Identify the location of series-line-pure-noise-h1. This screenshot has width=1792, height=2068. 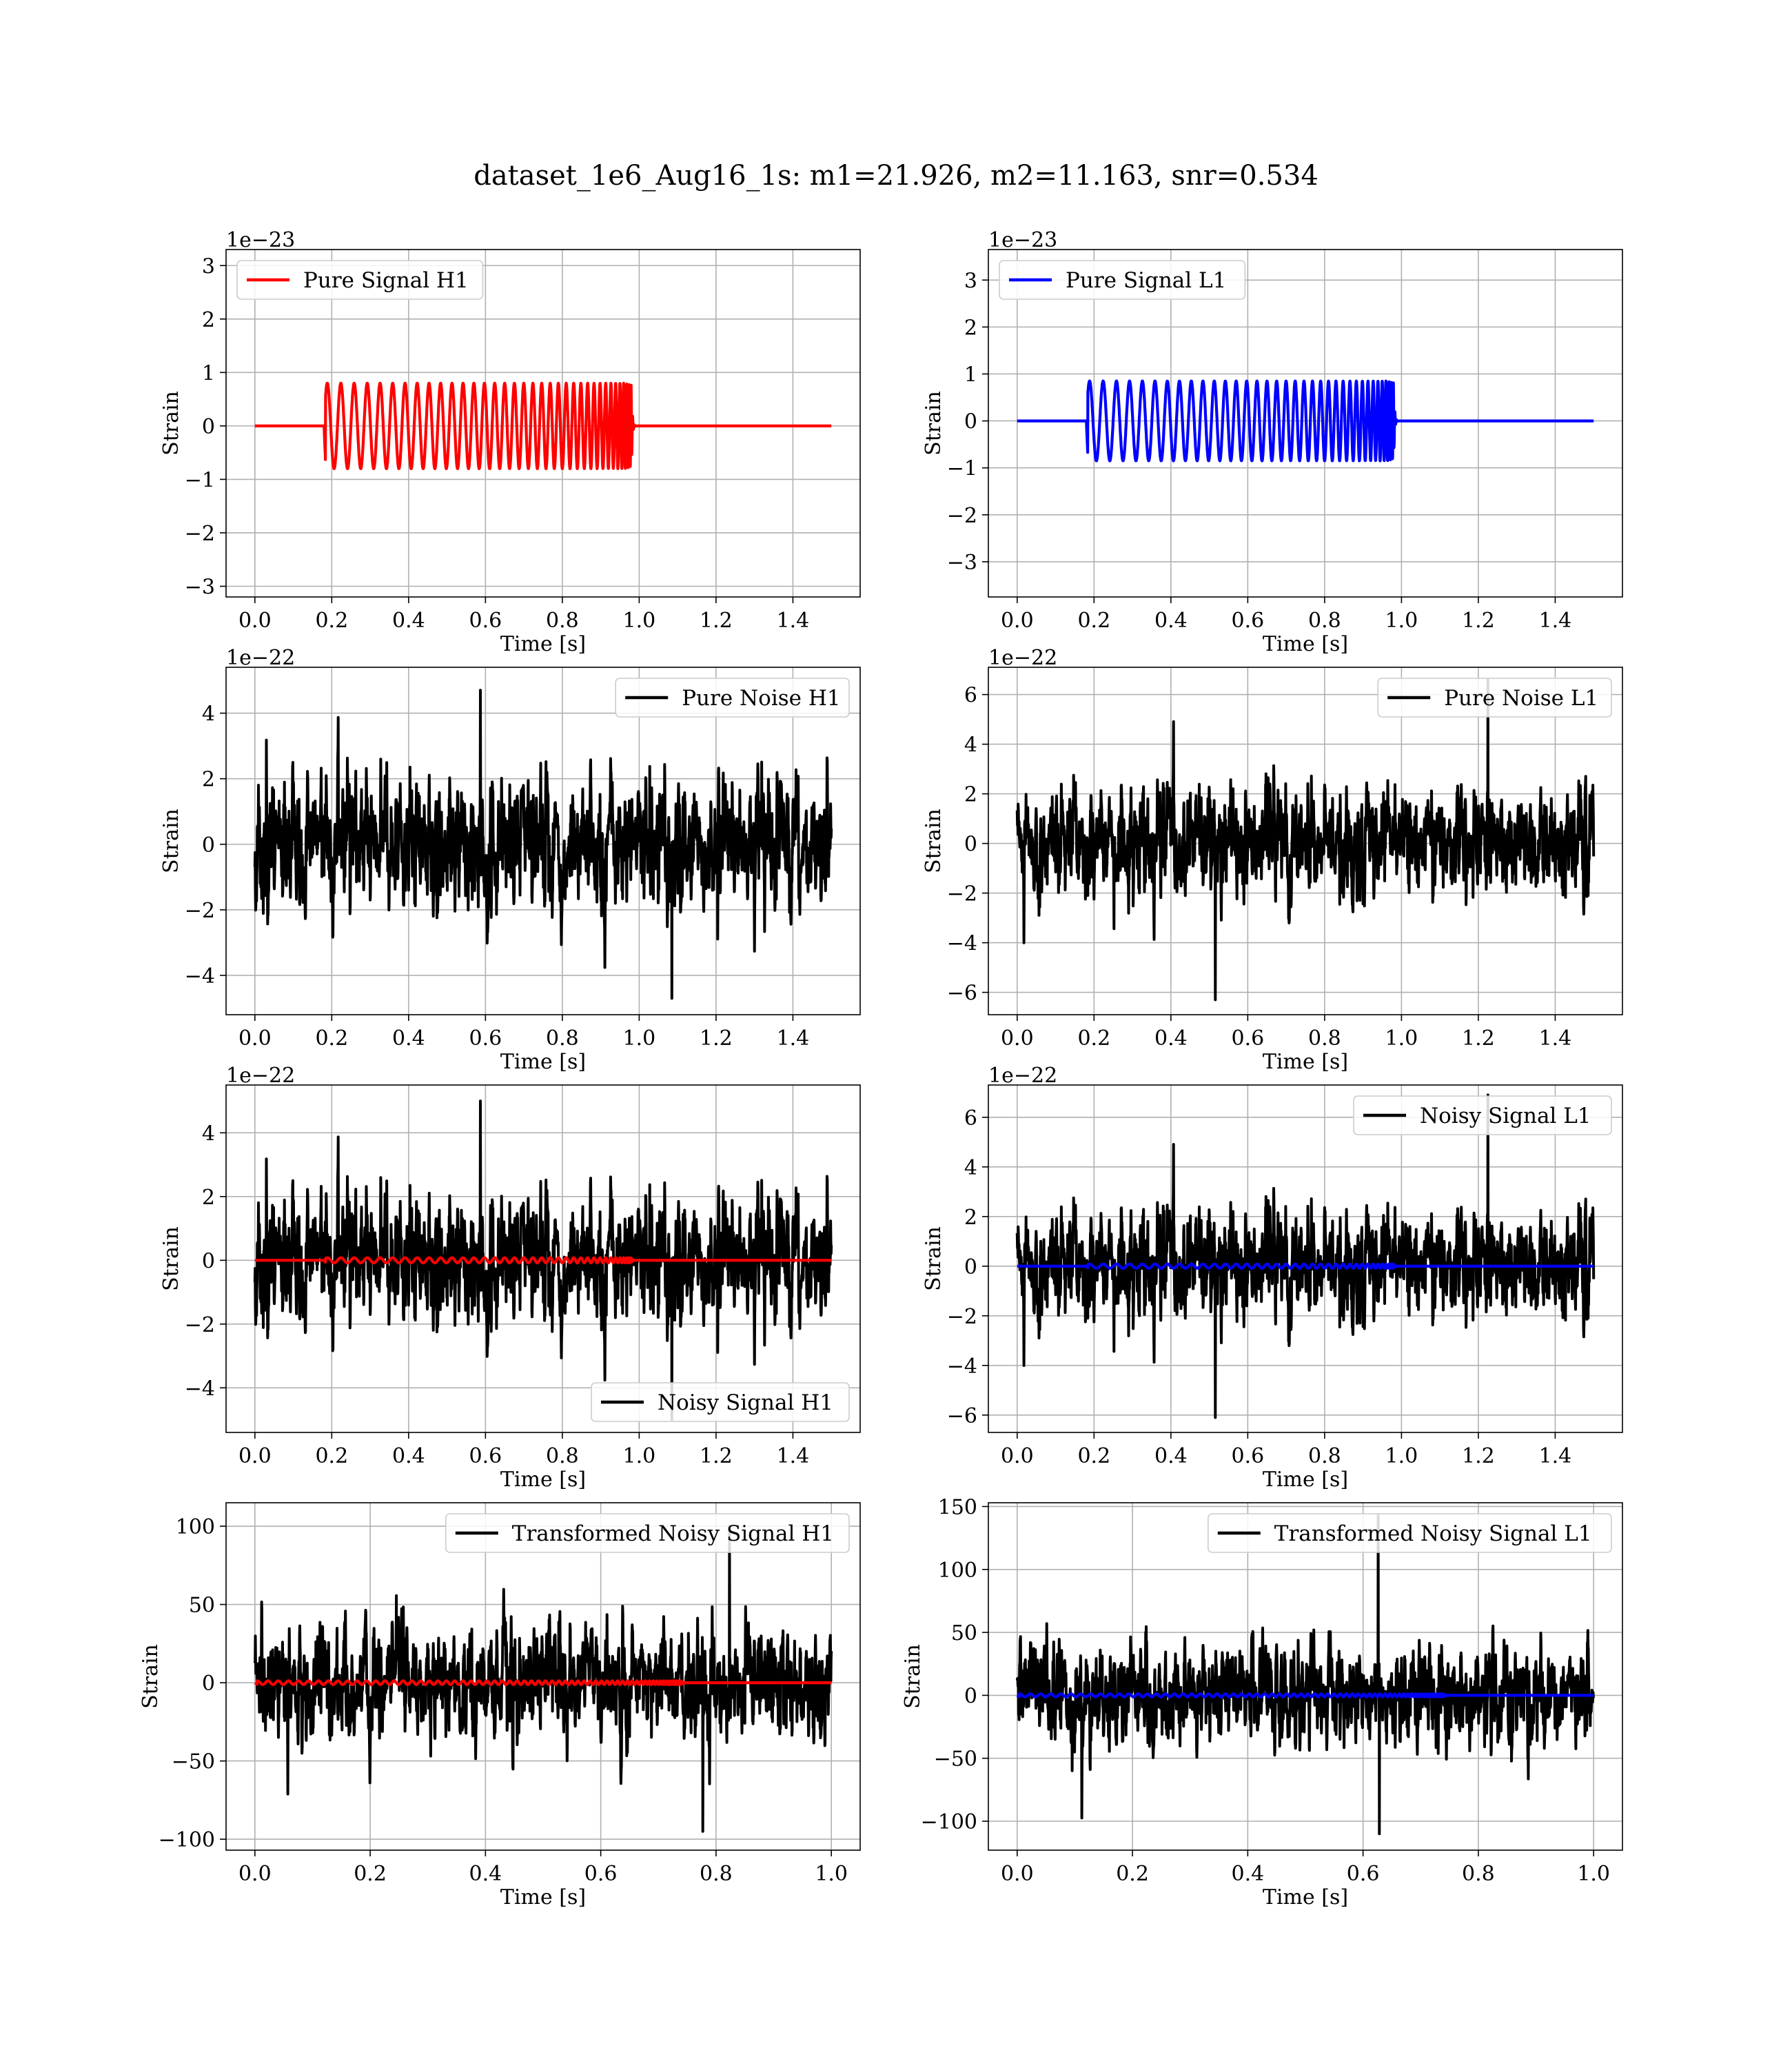
(543, 844).